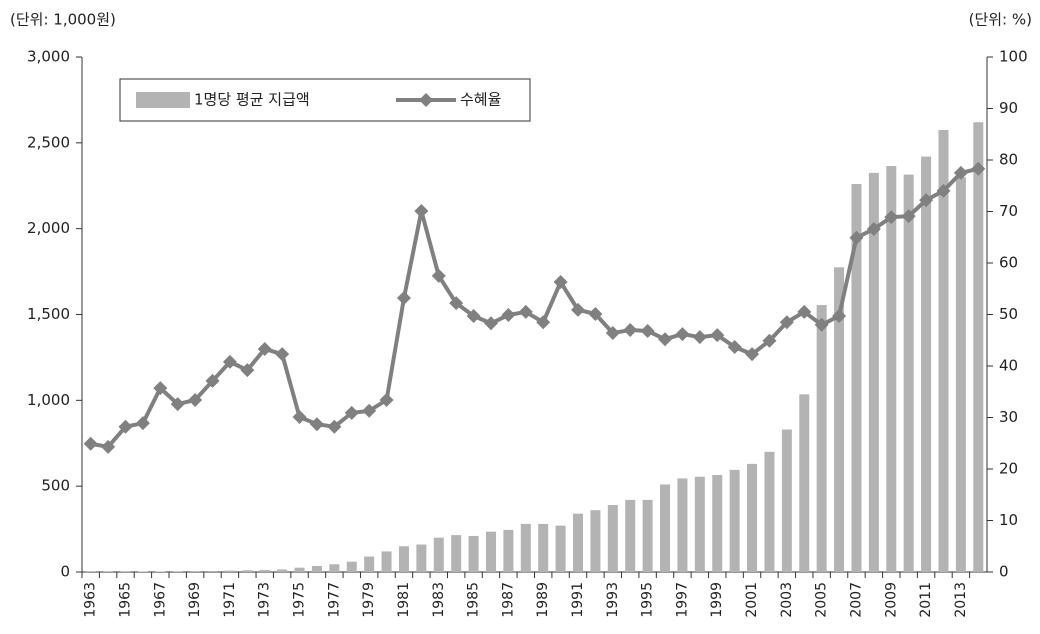  Describe the element at coordinates (230, 600) in the screenshot. I see `x-tick-label: 1971` at that location.